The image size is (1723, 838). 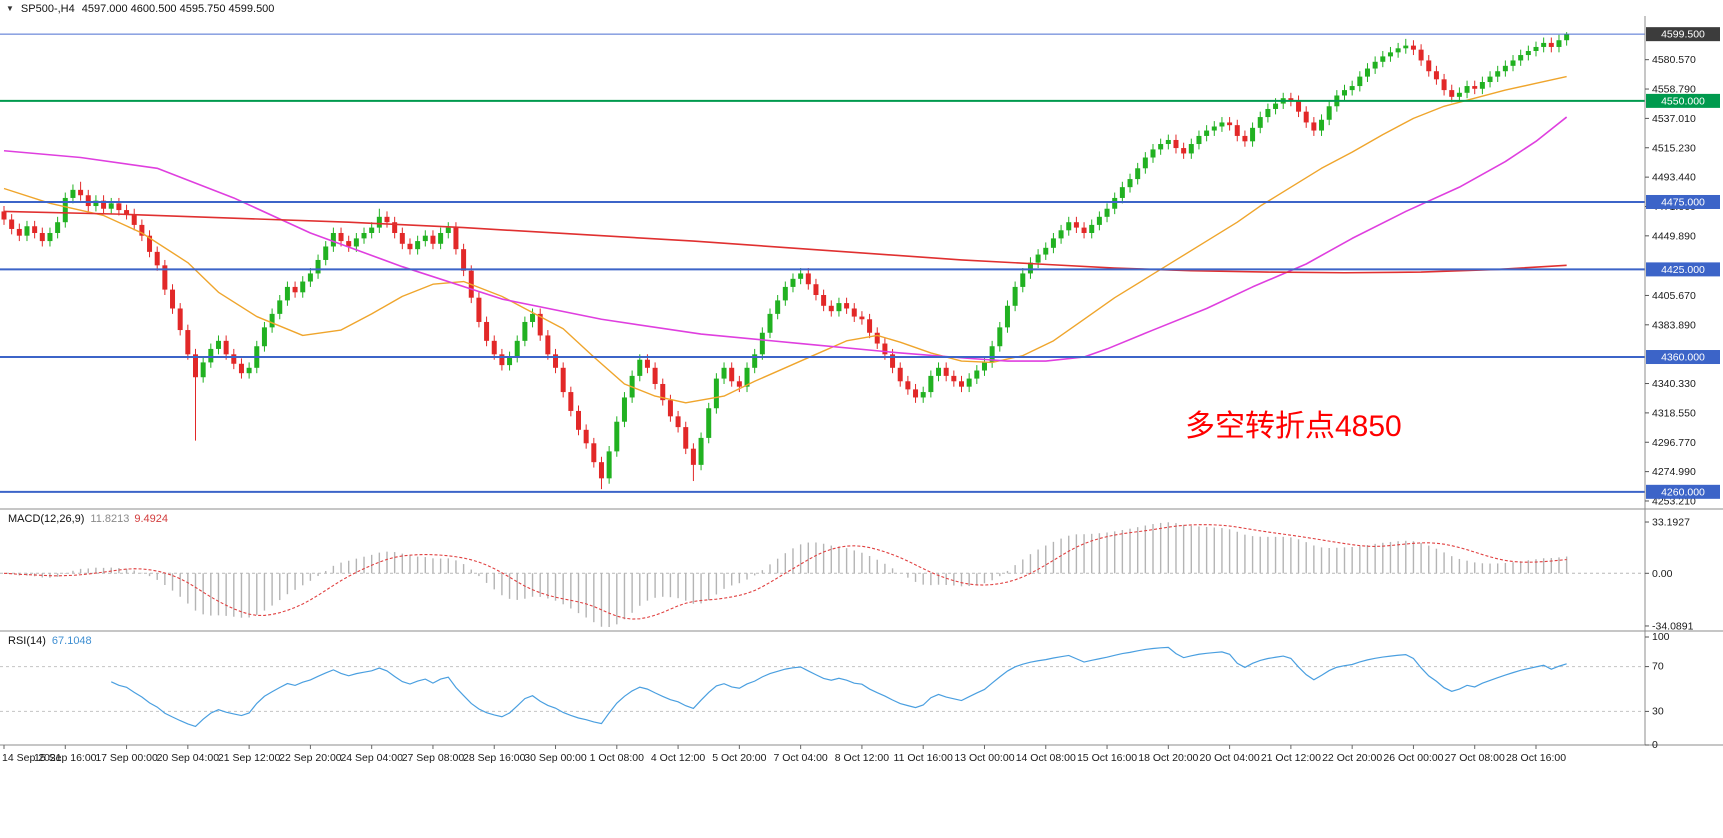 I want to click on time-tick-label: 14 Oct 08:00, so click(x=1046, y=758).